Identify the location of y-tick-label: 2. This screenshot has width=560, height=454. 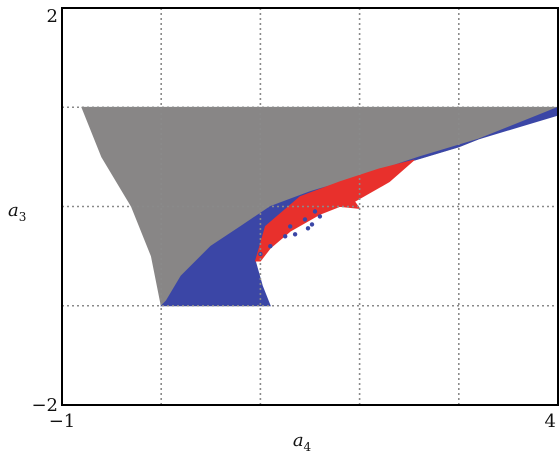
(52, 16).